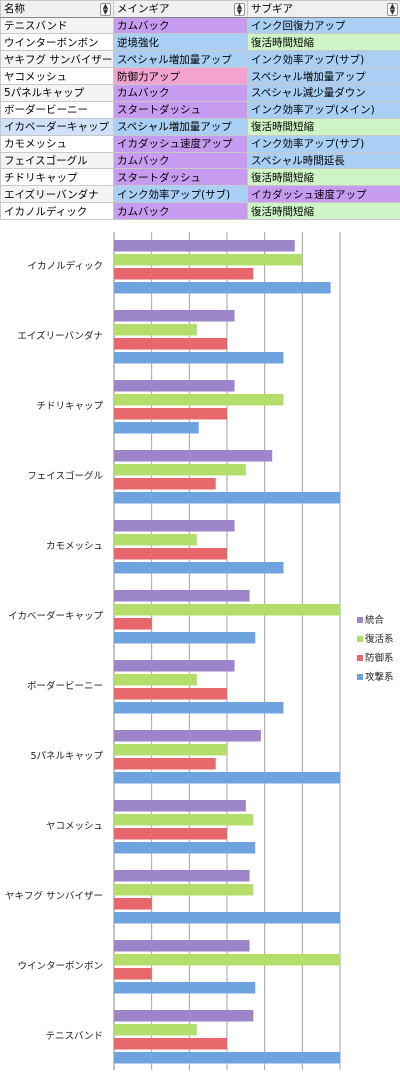  What do you see at coordinates (180, 9) in the screenshot?
I see `column-header-main-gear: メインギア ▲ ▼` at bounding box center [180, 9].